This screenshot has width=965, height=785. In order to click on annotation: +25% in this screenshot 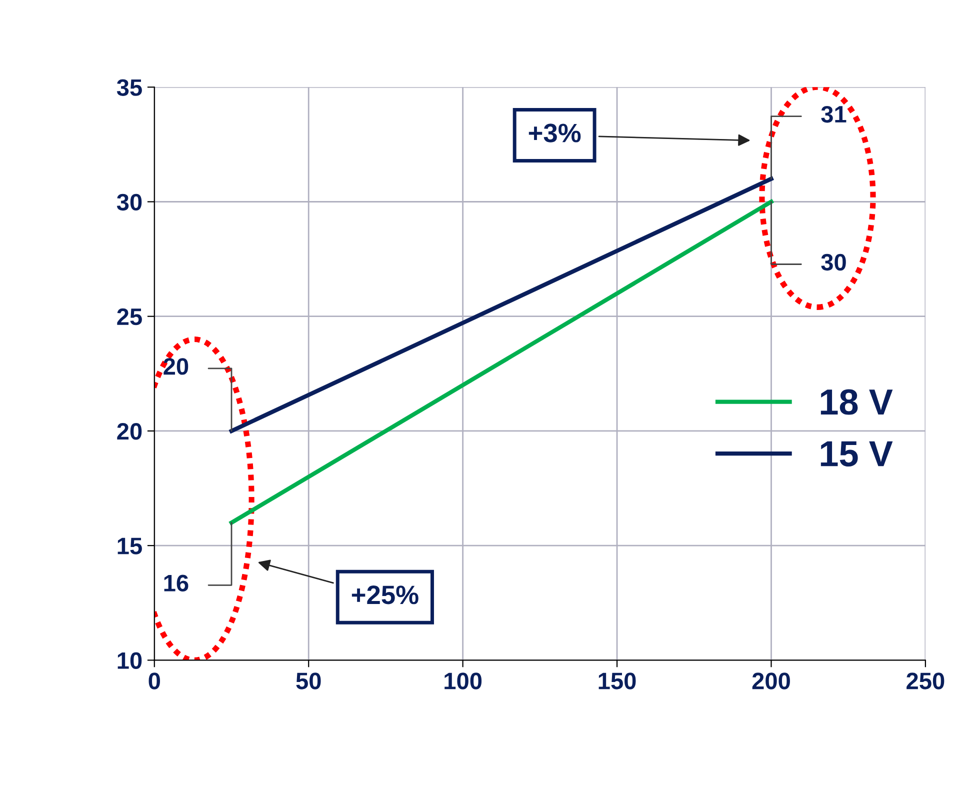, I will do `click(385, 595)`.